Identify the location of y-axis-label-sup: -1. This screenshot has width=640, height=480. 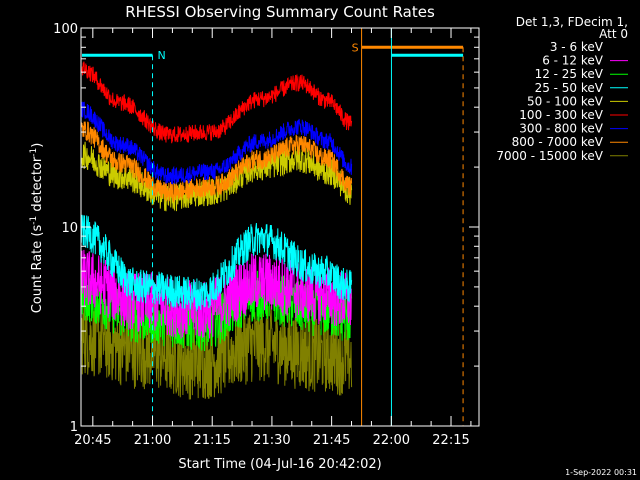
(34, 220).